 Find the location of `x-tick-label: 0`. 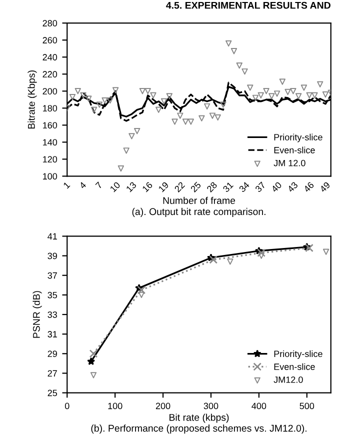

x-tick-label: 0 is located at coordinates (67, 406).